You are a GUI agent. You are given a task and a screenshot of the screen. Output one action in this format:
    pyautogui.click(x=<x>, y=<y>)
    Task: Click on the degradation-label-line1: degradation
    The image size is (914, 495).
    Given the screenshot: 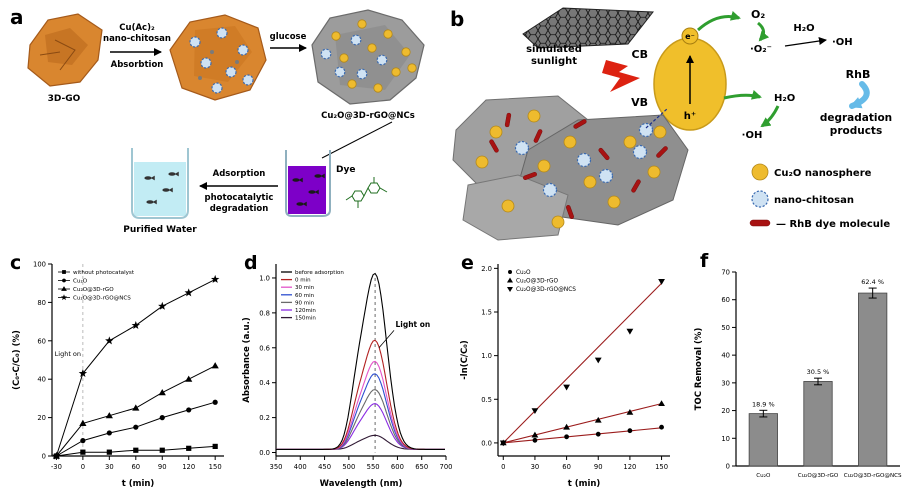 What is the action you would take?
    pyautogui.click(x=856, y=118)
    